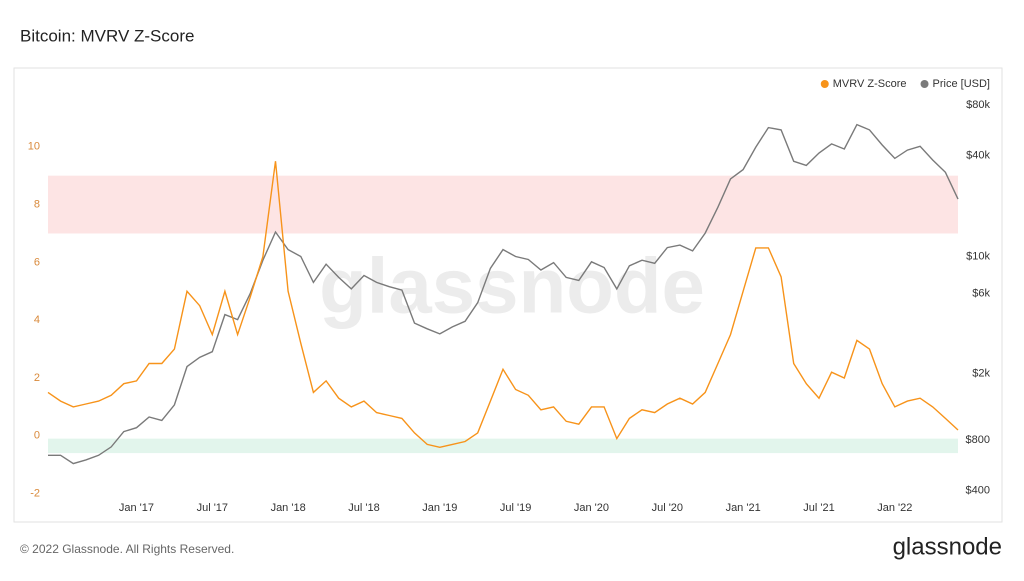 This screenshot has width=1024, height=581. What do you see at coordinates (34, 147) in the screenshot?
I see `y-tick-label: 10` at bounding box center [34, 147].